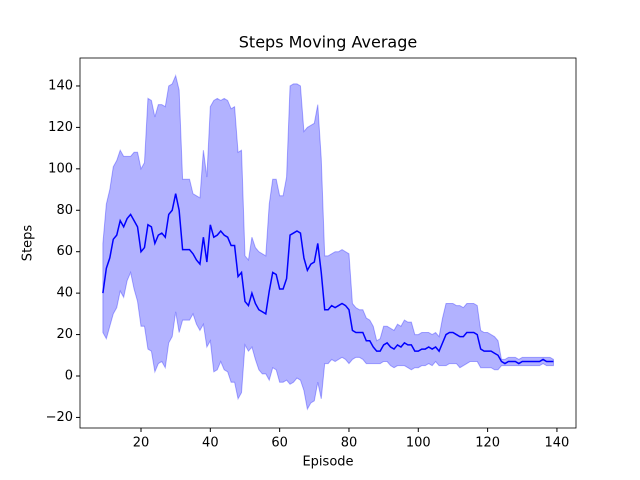 This screenshot has width=640, height=480. What do you see at coordinates (327, 462) in the screenshot?
I see `x-axis-label: Episode` at bounding box center [327, 462].